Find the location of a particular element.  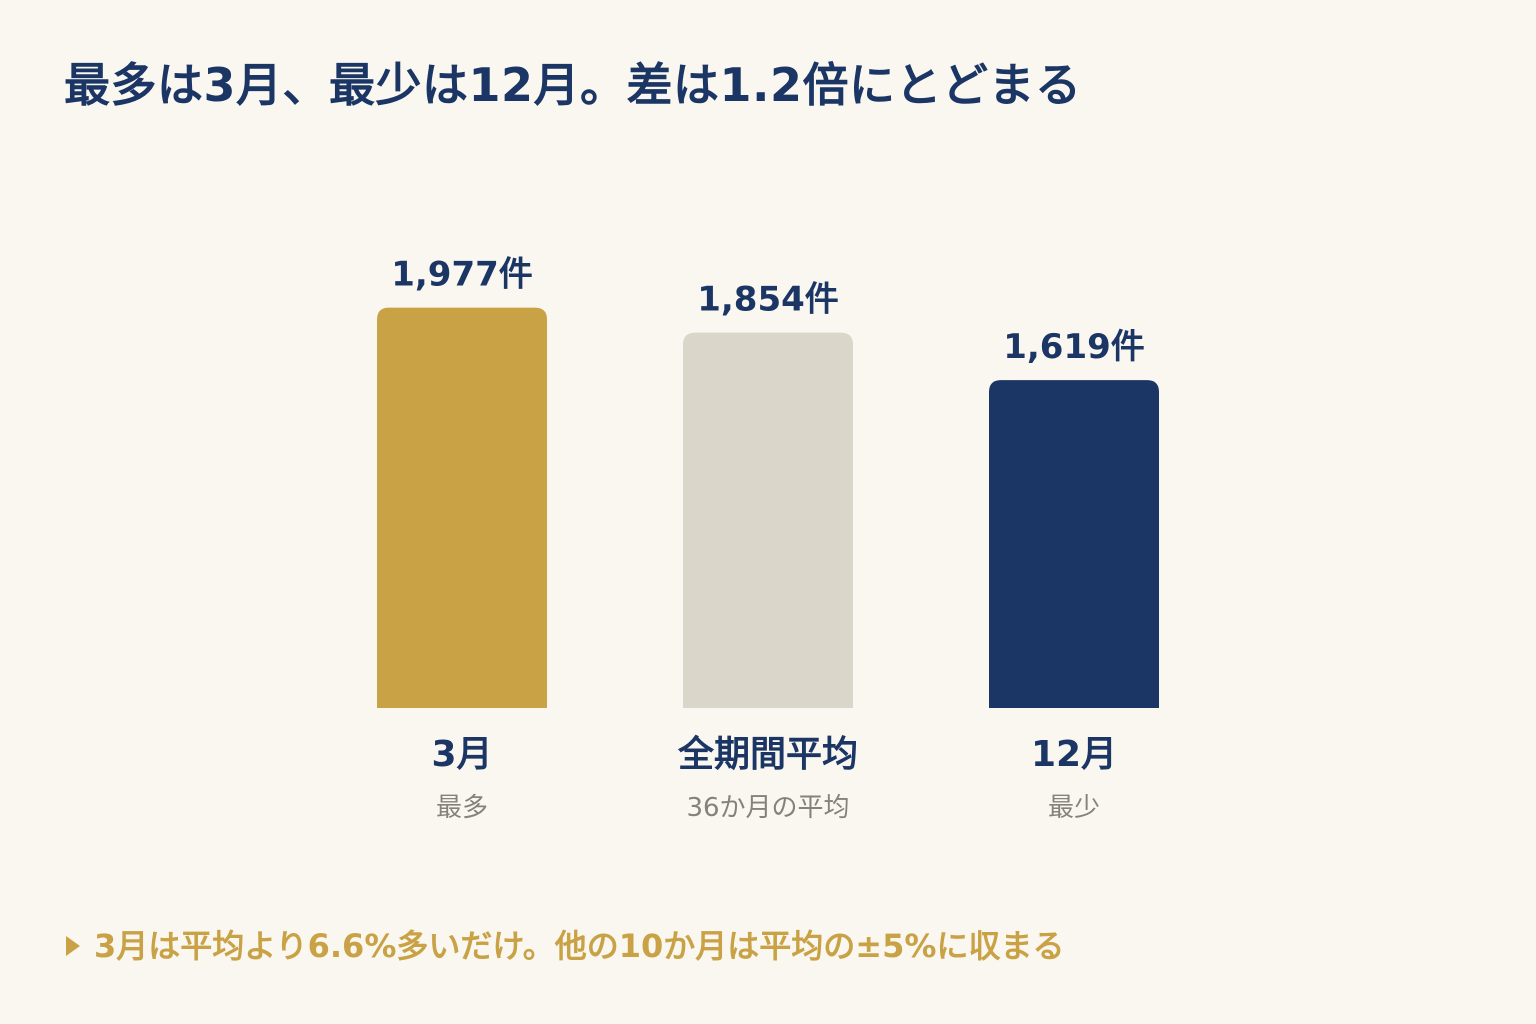

category-label-0: 3月 is located at coordinates (461, 754).